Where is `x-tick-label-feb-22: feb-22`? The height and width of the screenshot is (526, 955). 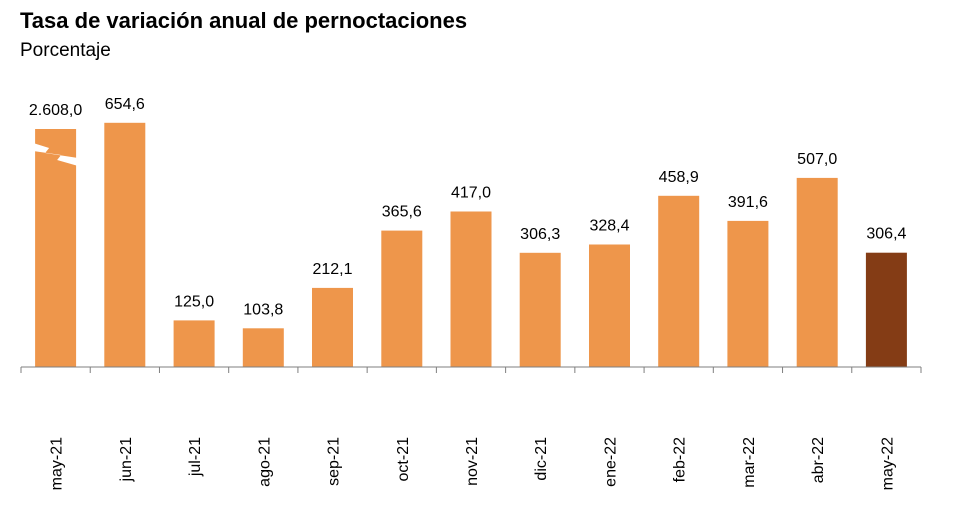
x-tick-label-feb-22: feb-22 is located at coordinates (680, 459).